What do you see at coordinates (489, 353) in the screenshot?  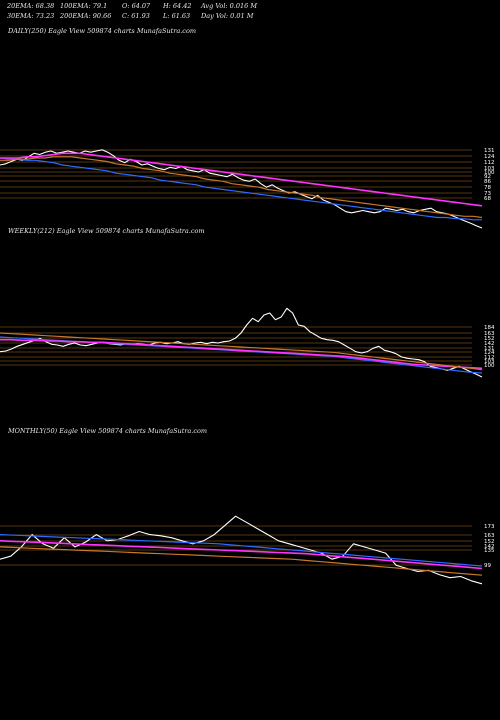 I see `weekly-level-label: 124` at bounding box center [489, 353].